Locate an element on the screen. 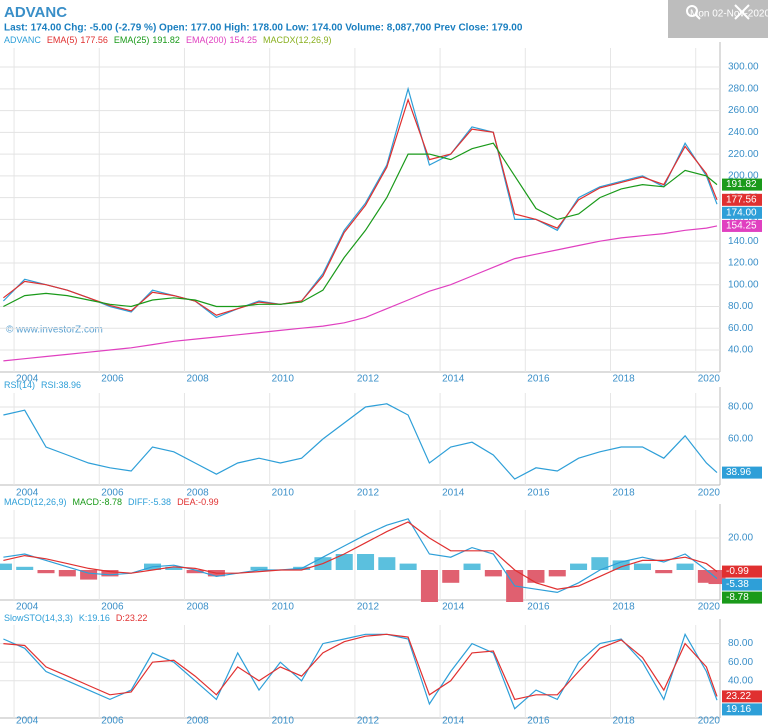 The height and width of the screenshot is (726, 768). y-tick-label: 300.00 is located at coordinates (743, 67).